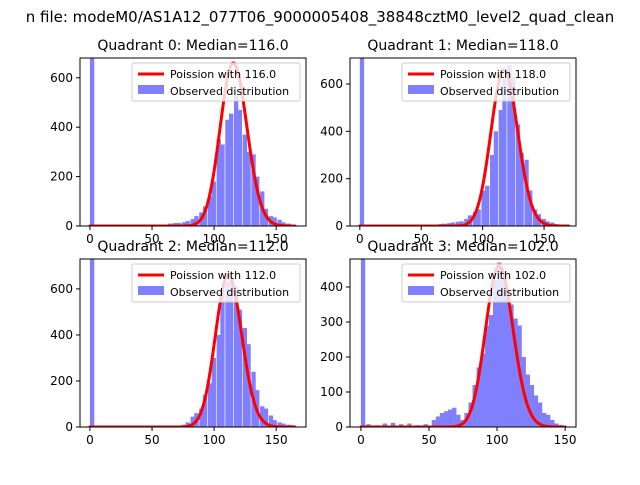 This screenshot has height=485, width=640. What do you see at coordinates (223, 74) in the screenshot?
I see `legend-poisson-label: Poission with 116.0` at bounding box center [223, 74].